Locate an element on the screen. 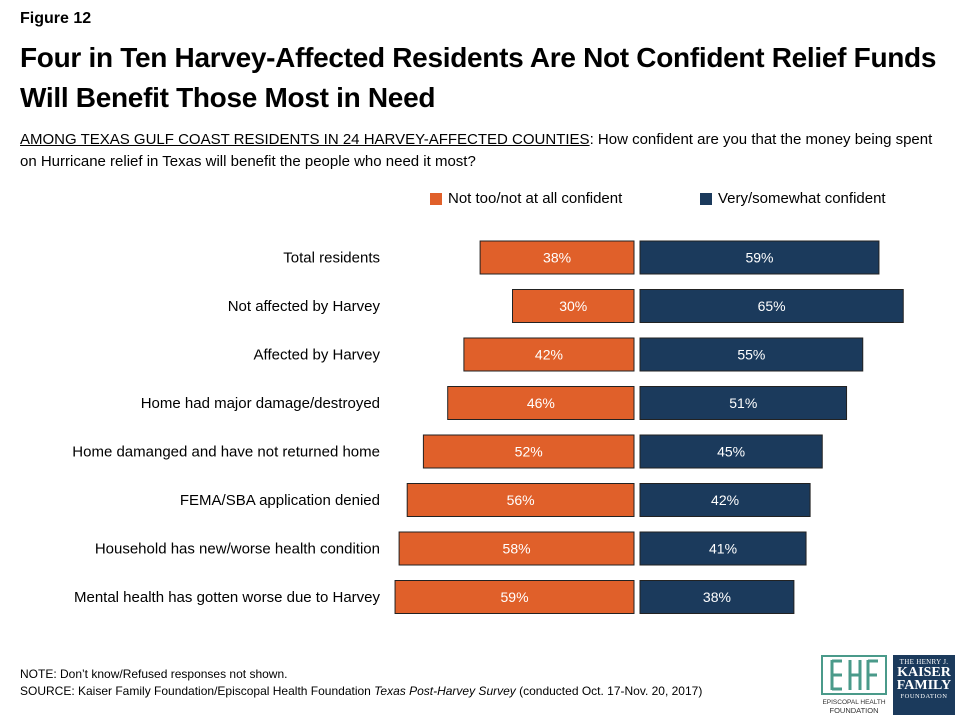 This screenshot has width=960, height=720. data-label-not-confident: 52% is located at coordinates (529, 452).